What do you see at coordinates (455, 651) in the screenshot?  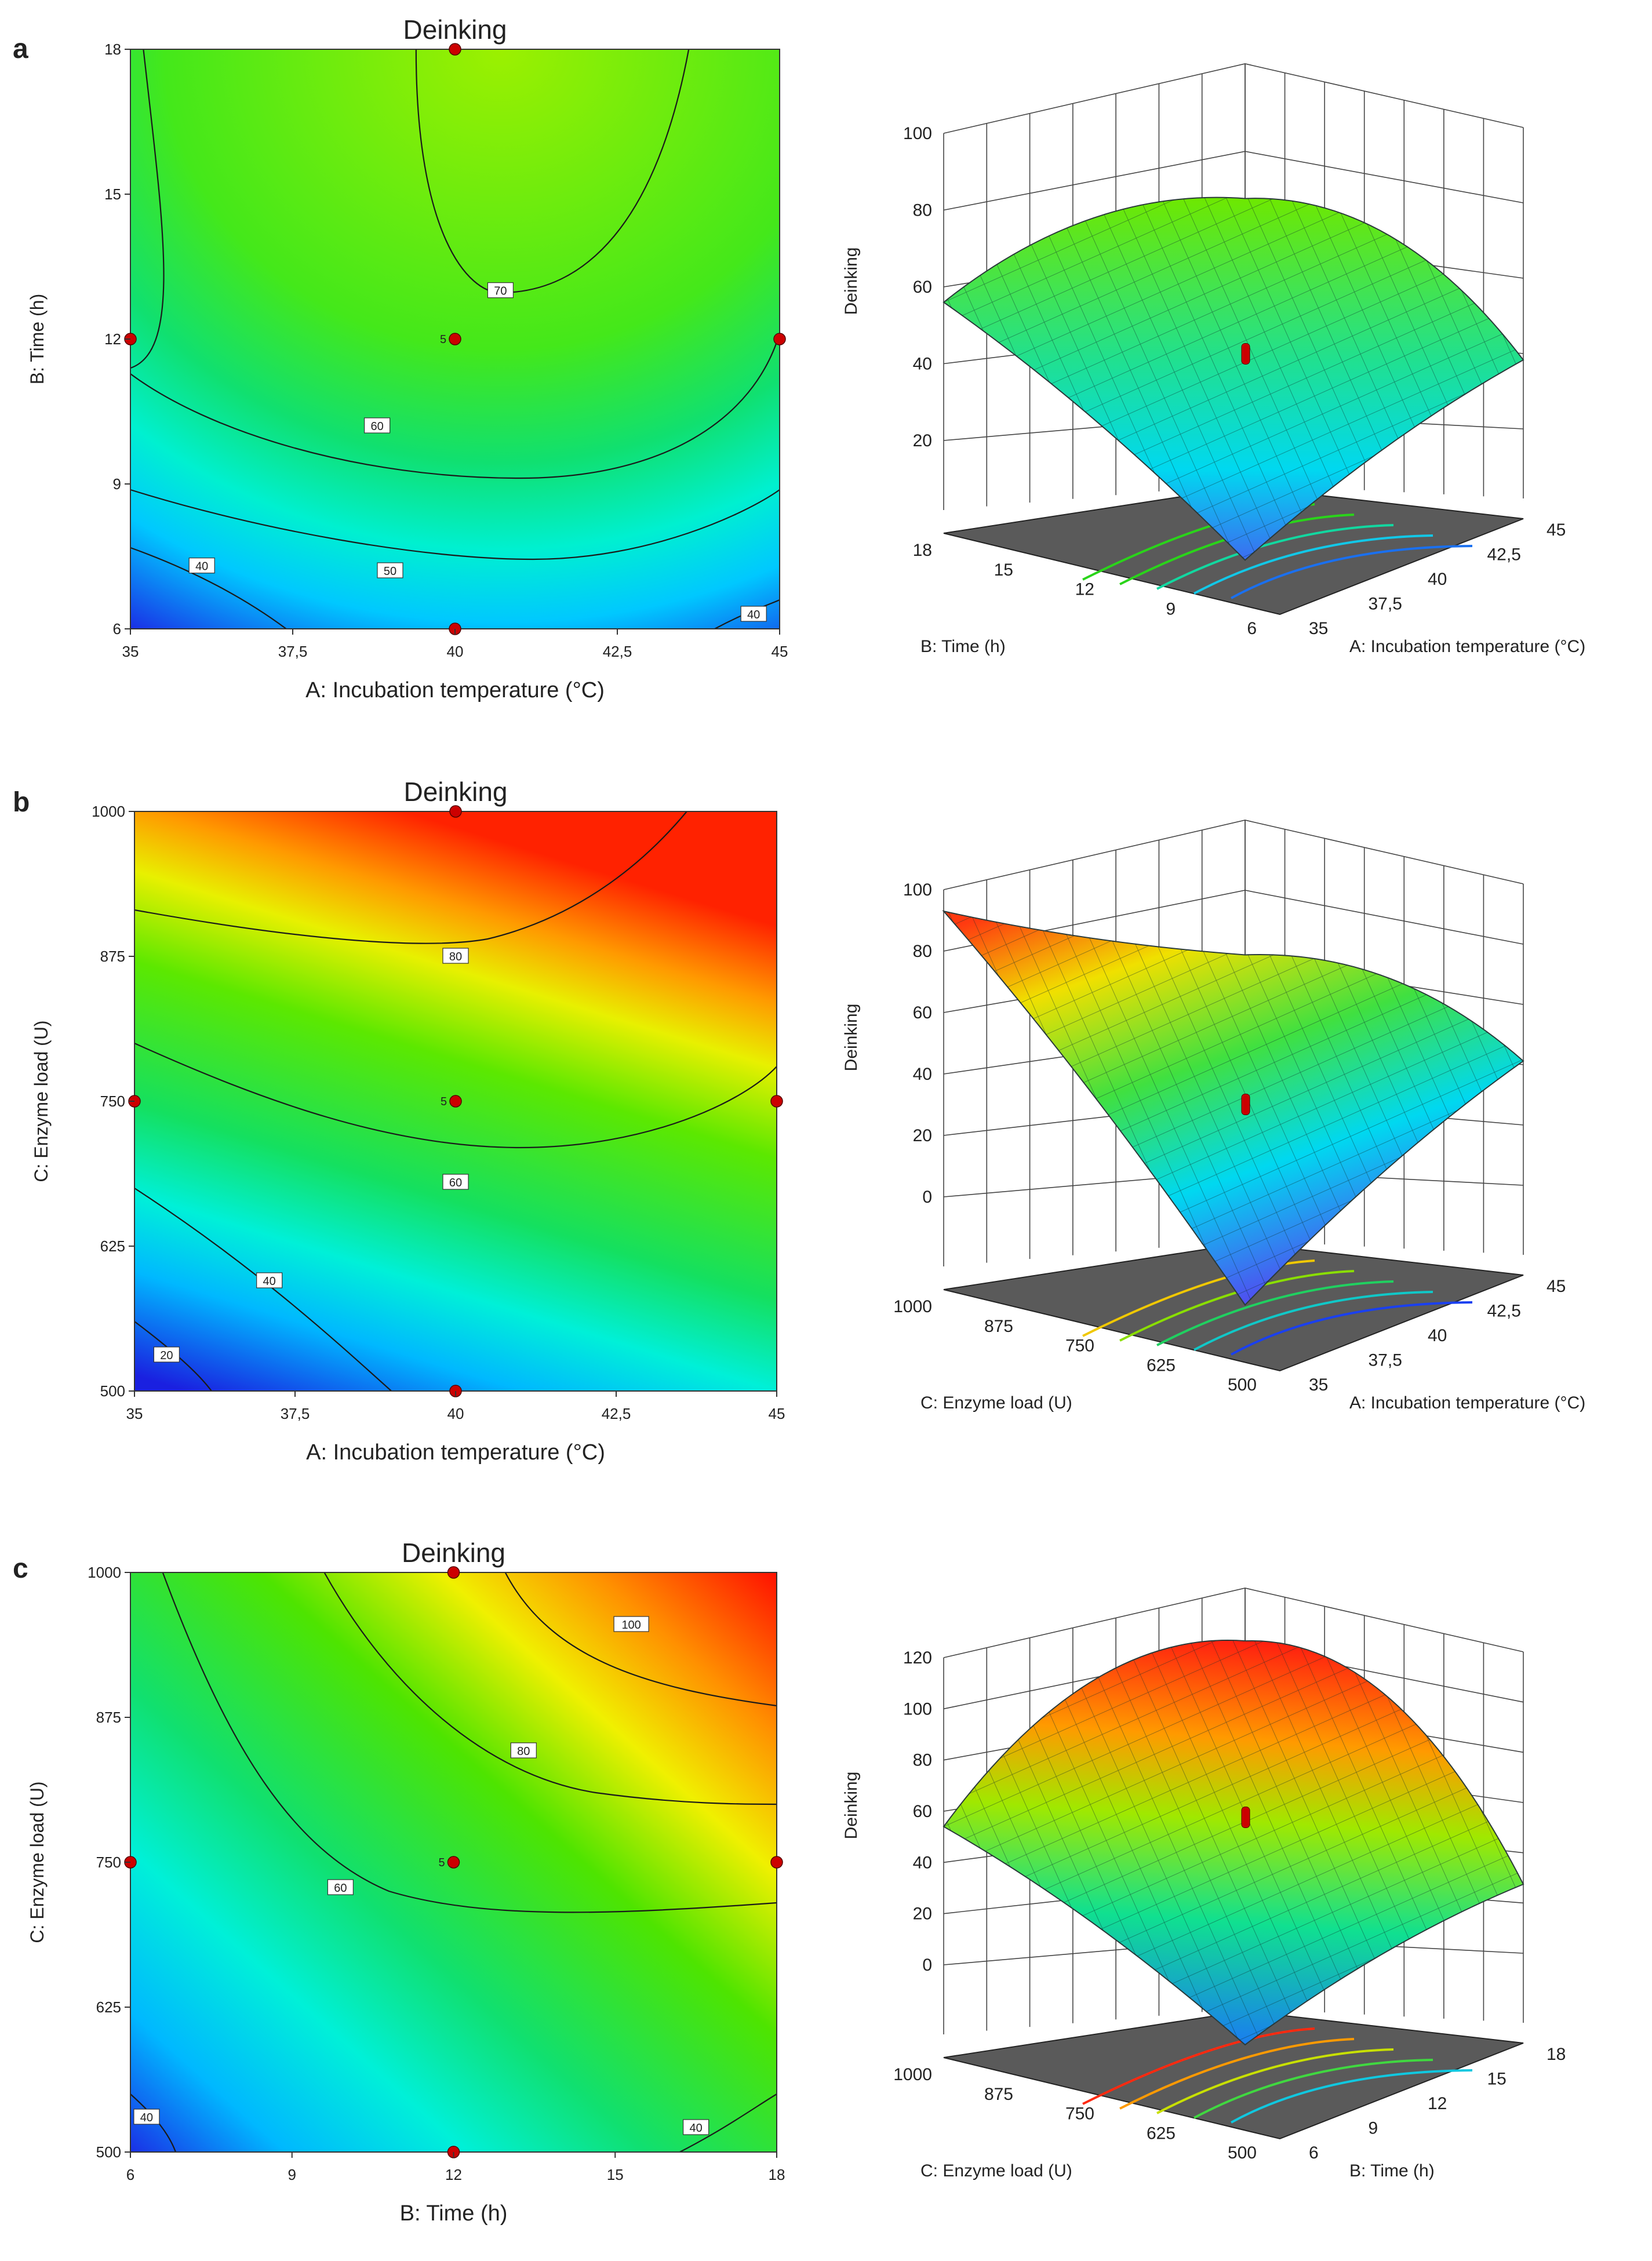 I see `x-tick-label: 40` at bounding box center [455, 651].